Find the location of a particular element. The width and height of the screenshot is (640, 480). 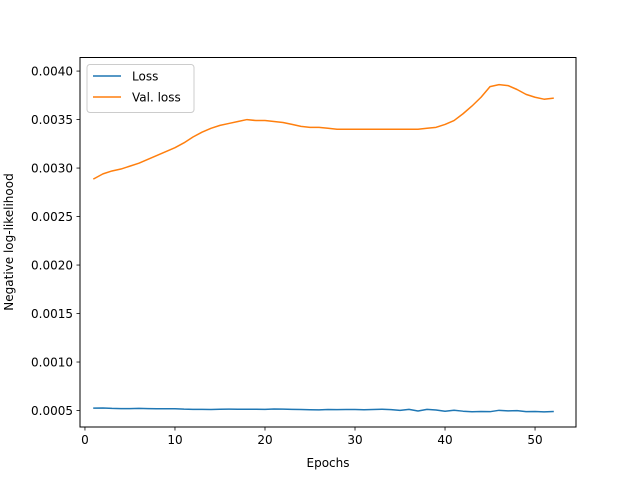

x-tick-label: 20 is located at coordinates (264, 440).